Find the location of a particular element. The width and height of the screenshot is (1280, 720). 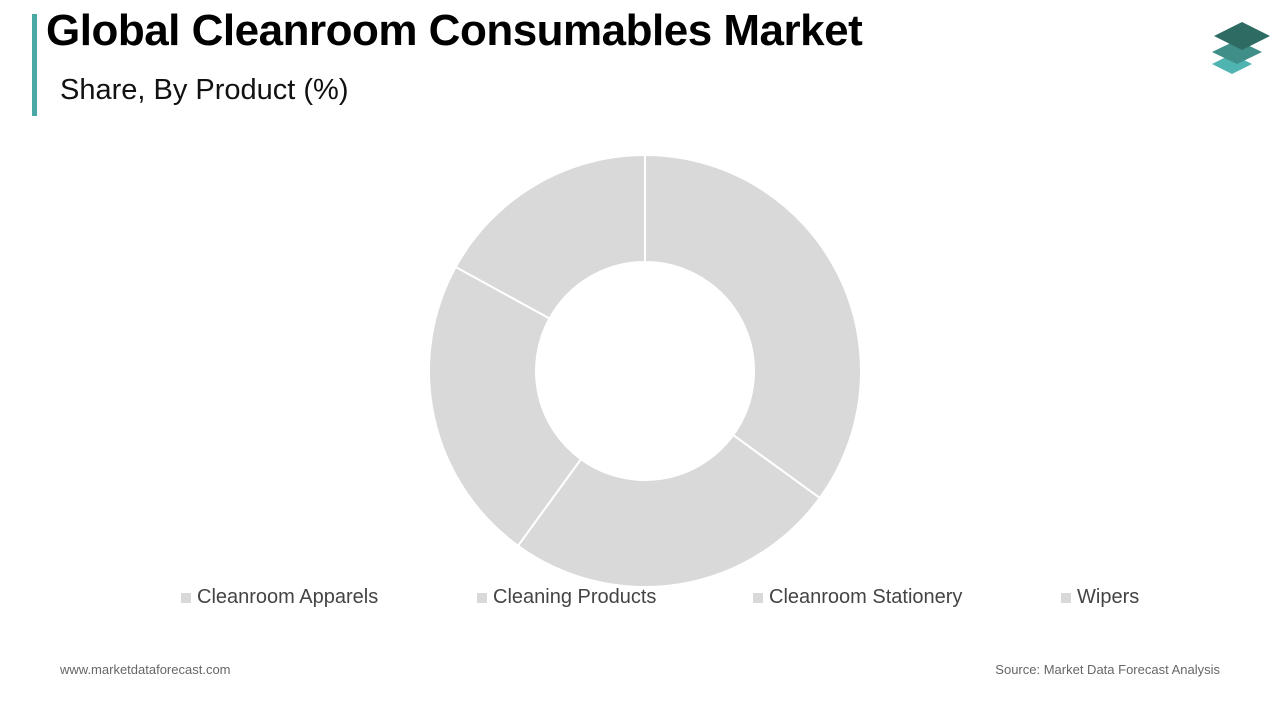

legend-label: Cleanroom Stationery is located at coordinates (866, 597).